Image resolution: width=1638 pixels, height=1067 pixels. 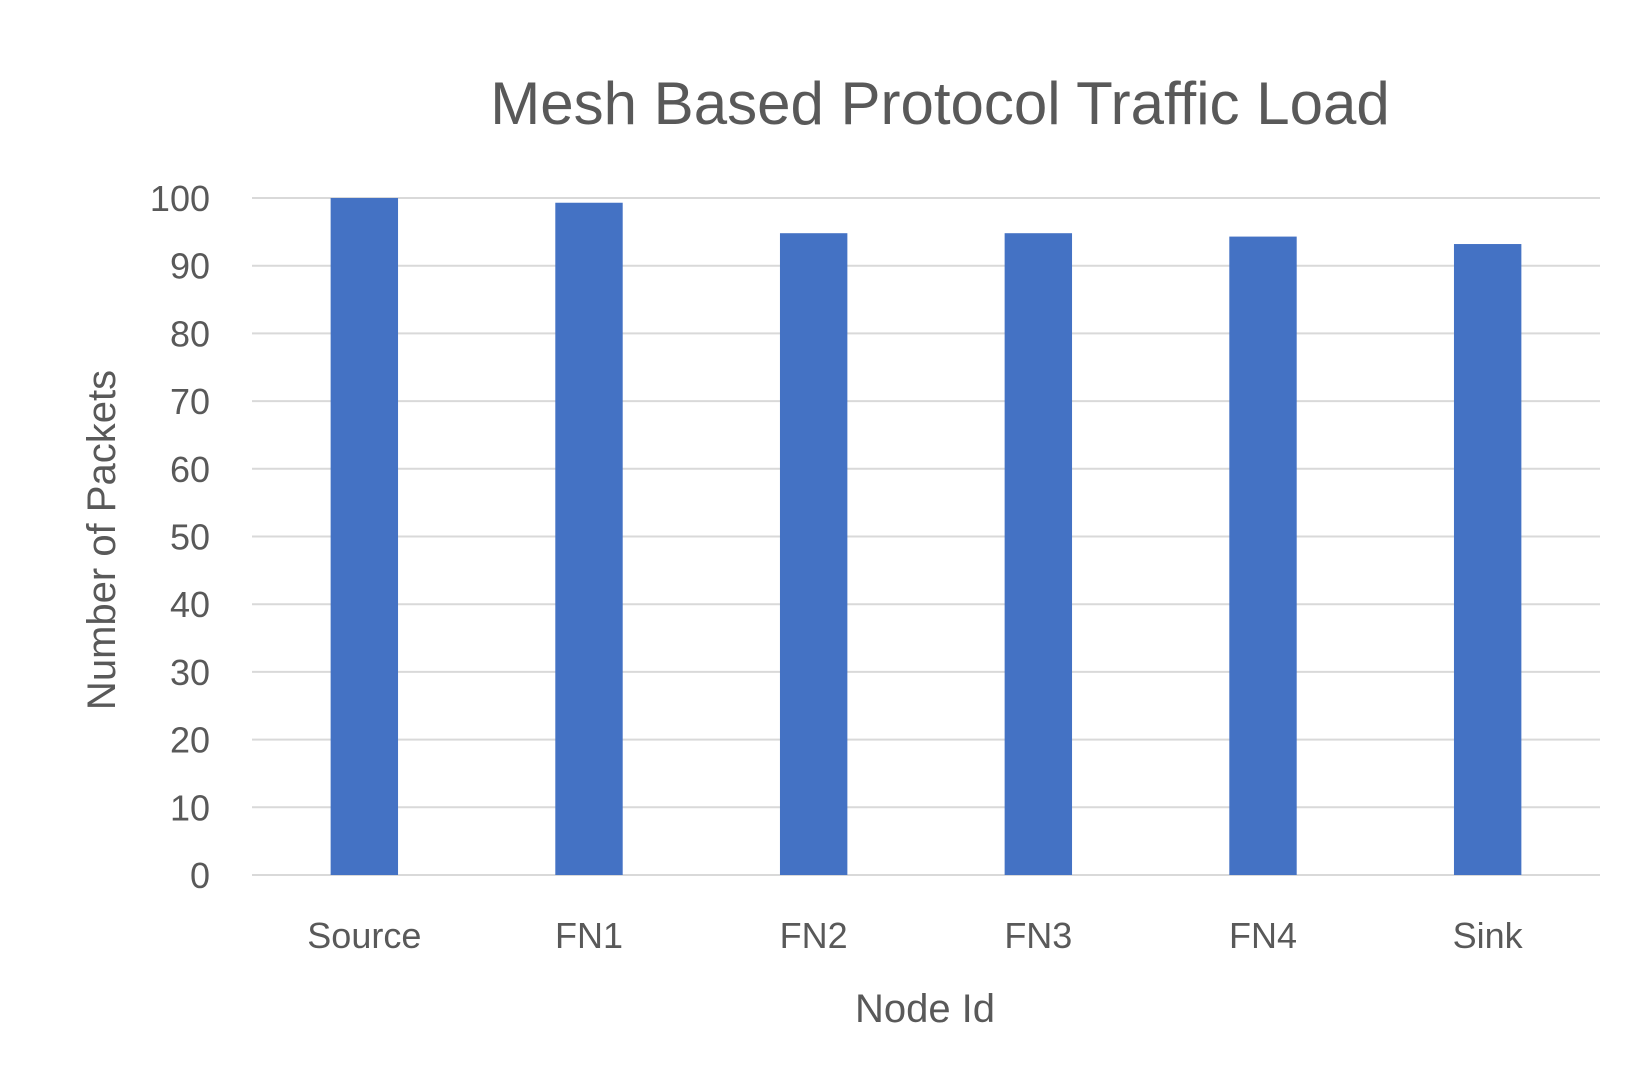 What do you see at coordinates (589, 935) in the screenshot?
I see `x-tick-label-fn1: FN1` at bounding box center [589, 935].